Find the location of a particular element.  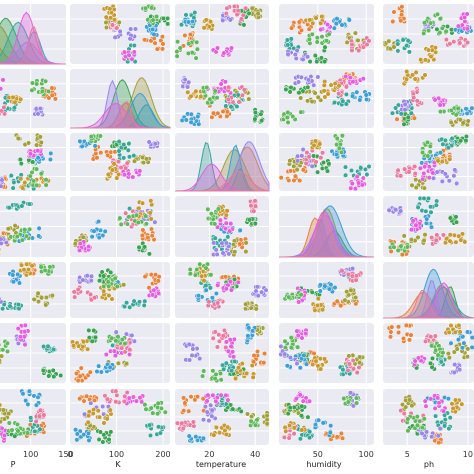

cell-r0-c1 is located at coordinates (120, 34).